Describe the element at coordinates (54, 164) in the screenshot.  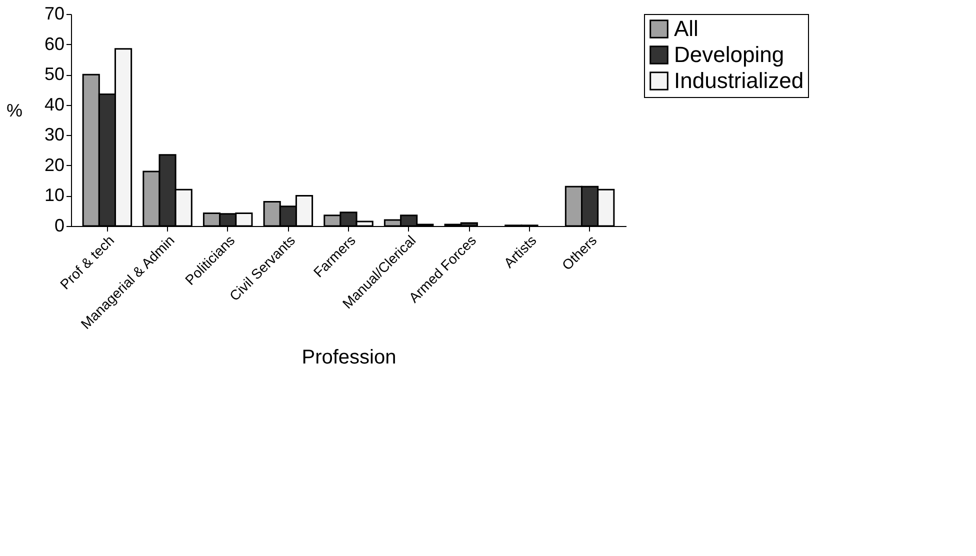
I see `y-tick-label: 20` at that location.